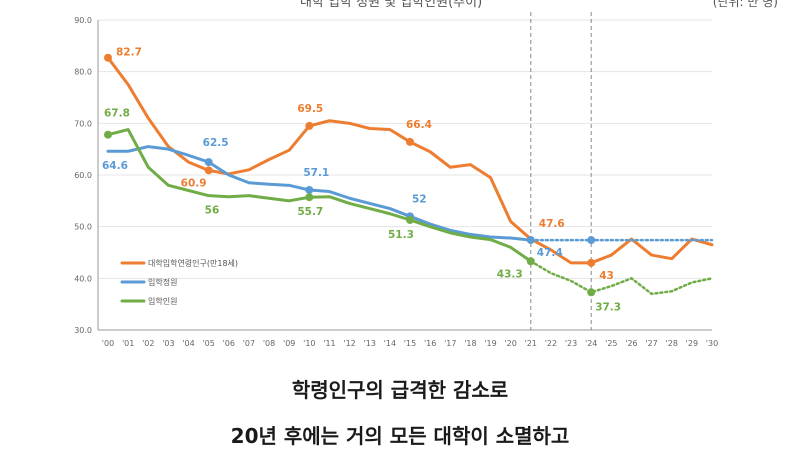  Describe the element at coordinates (194, 183) in the screenshot. I see `data-label: 60.9` at that location.